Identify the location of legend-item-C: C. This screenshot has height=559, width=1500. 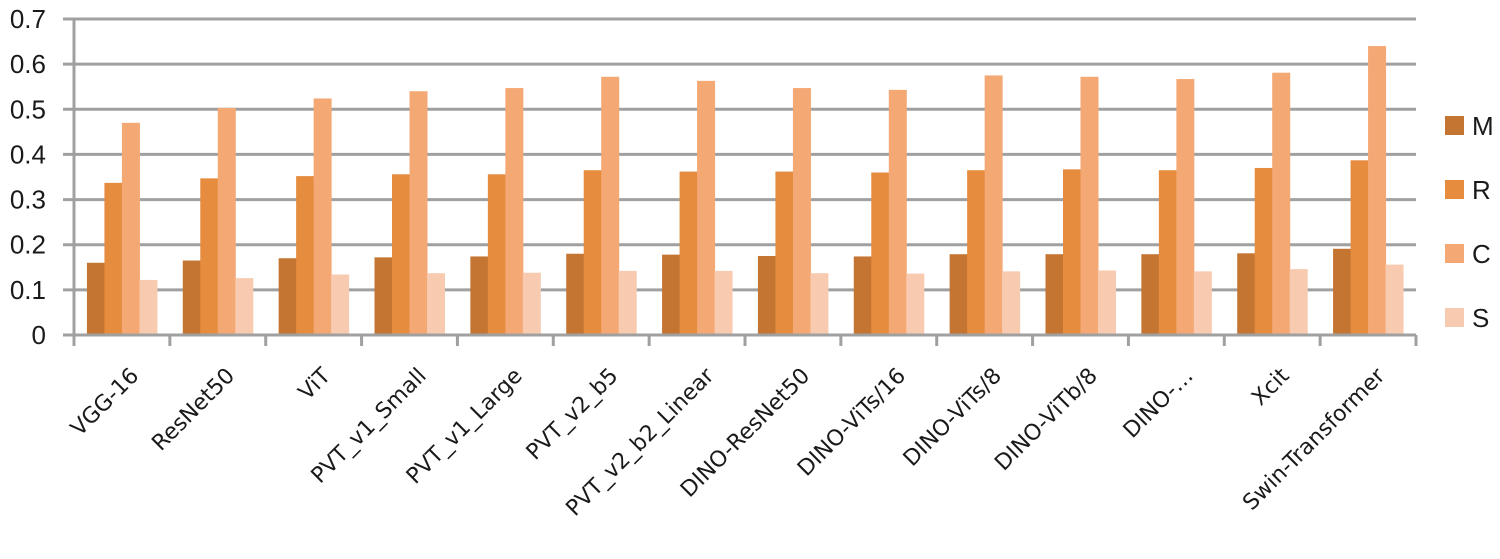
(1468, 254).